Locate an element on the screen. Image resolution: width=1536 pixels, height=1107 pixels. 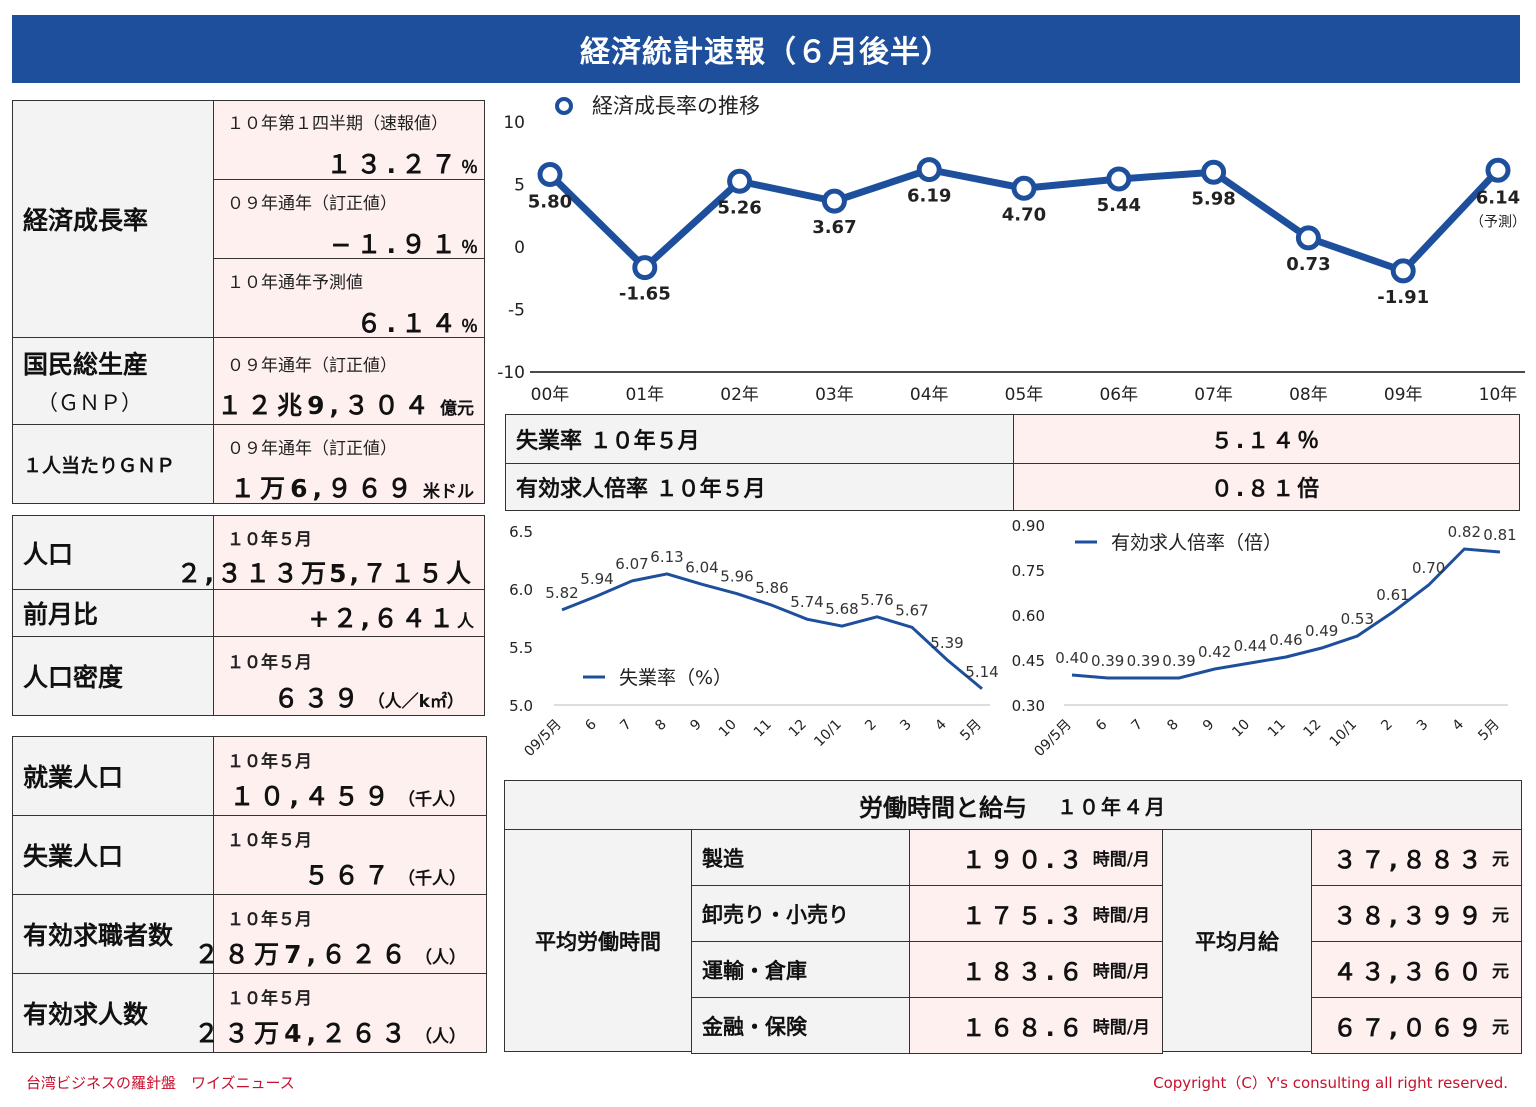
growth-data-label: 5.80 is located at coordinates (550, 202).